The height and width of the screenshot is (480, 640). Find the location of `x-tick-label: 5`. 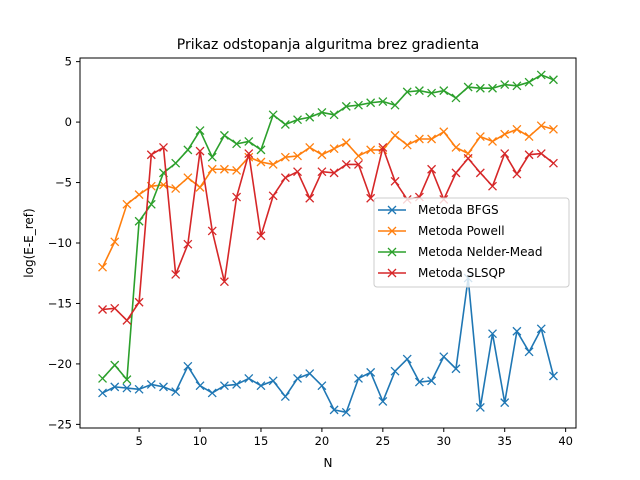

x-tick-label: 5 is located at coordinates (138, 441).